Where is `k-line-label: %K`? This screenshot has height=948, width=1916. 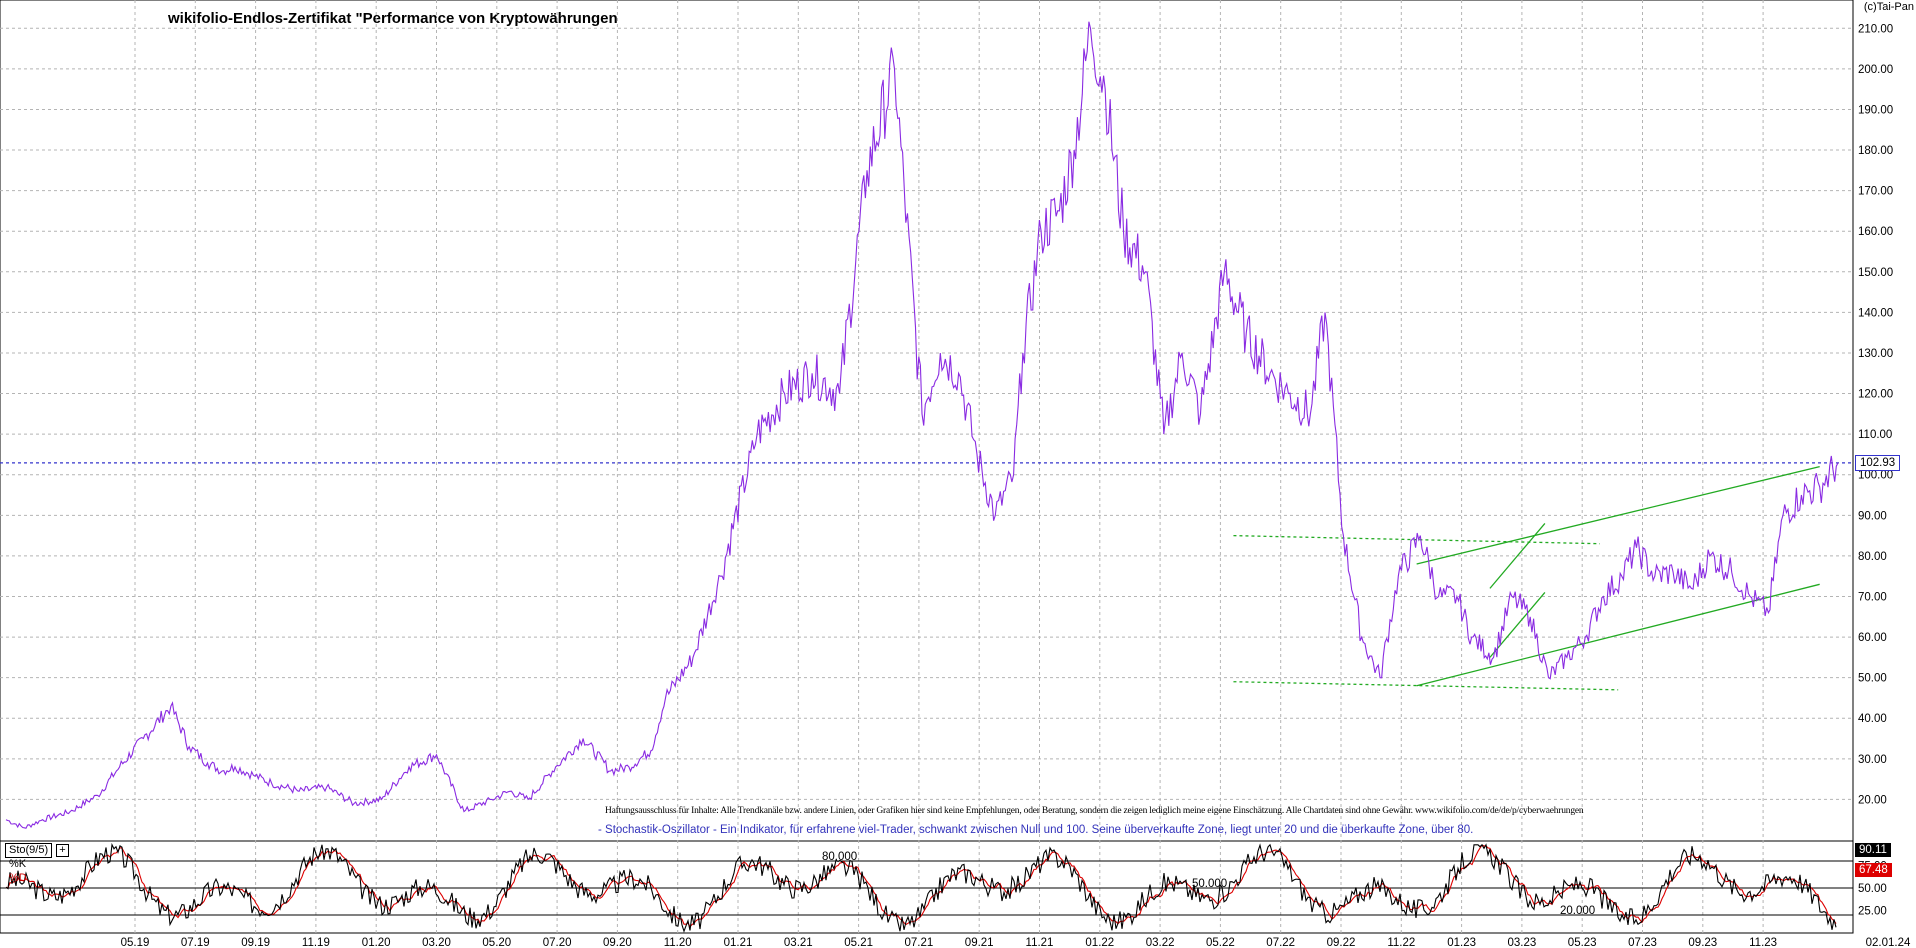
k-line-label: %K is located at coordinates (18, 864).